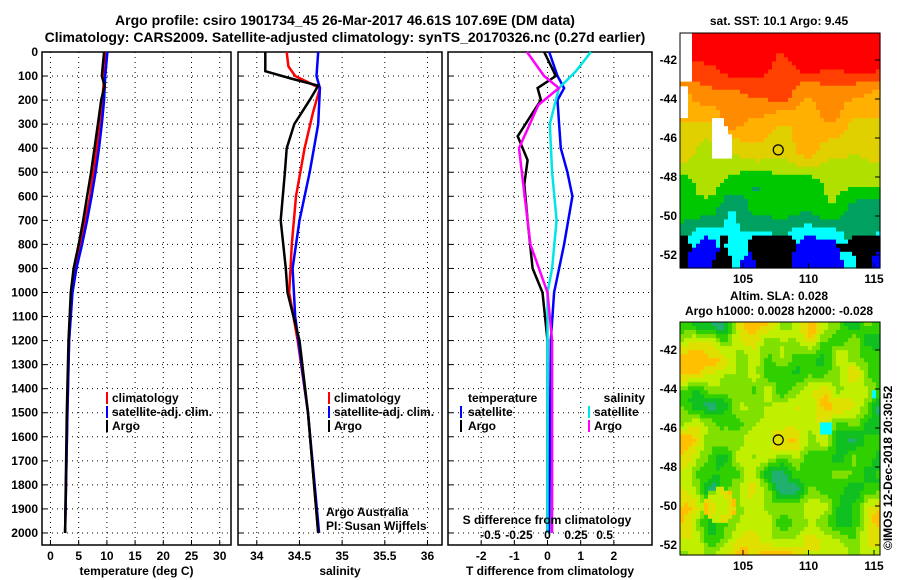 This screenshot has height=580, width=900. What do you see at coordinates (220, 556) in the screenshot?
I see `x-tick-label: 30` at bounding box center [220, 556].